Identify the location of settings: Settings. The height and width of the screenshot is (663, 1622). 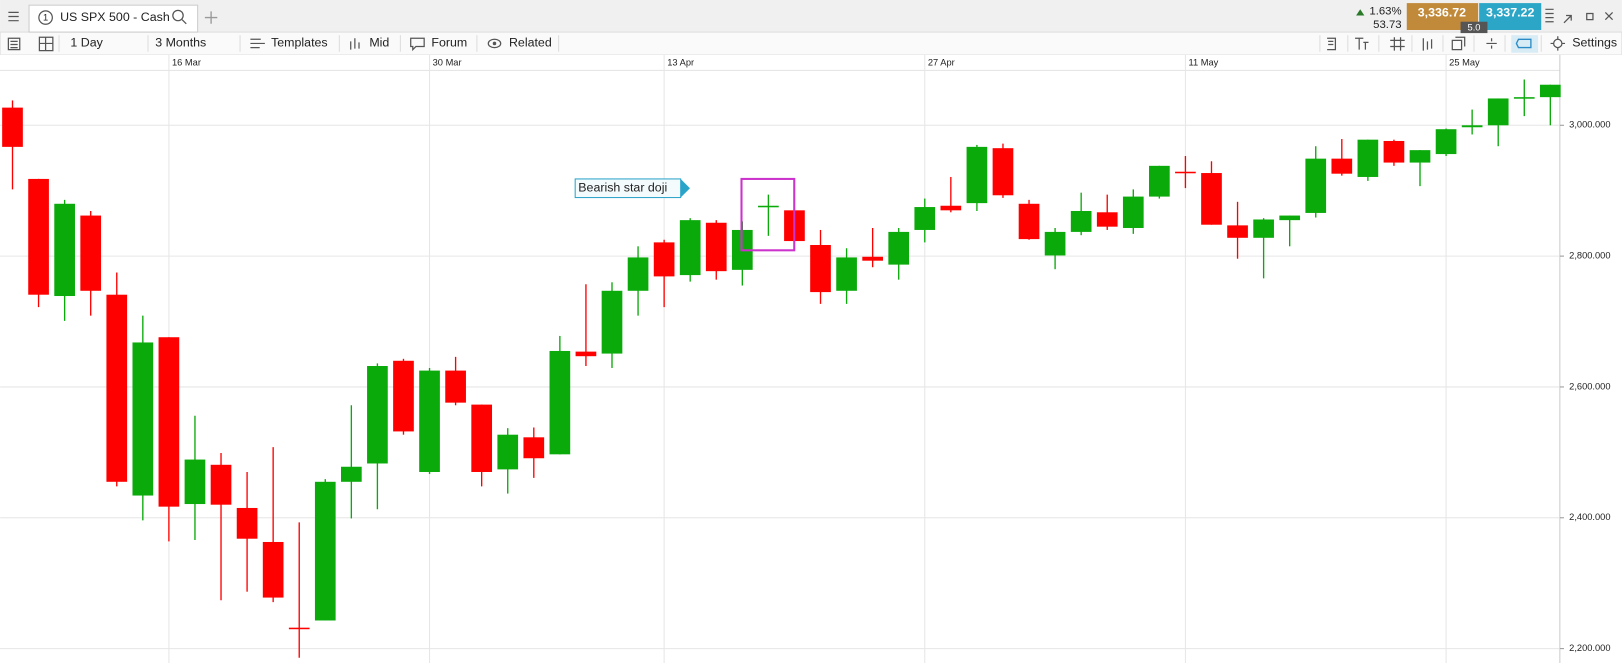
(1594, 43).